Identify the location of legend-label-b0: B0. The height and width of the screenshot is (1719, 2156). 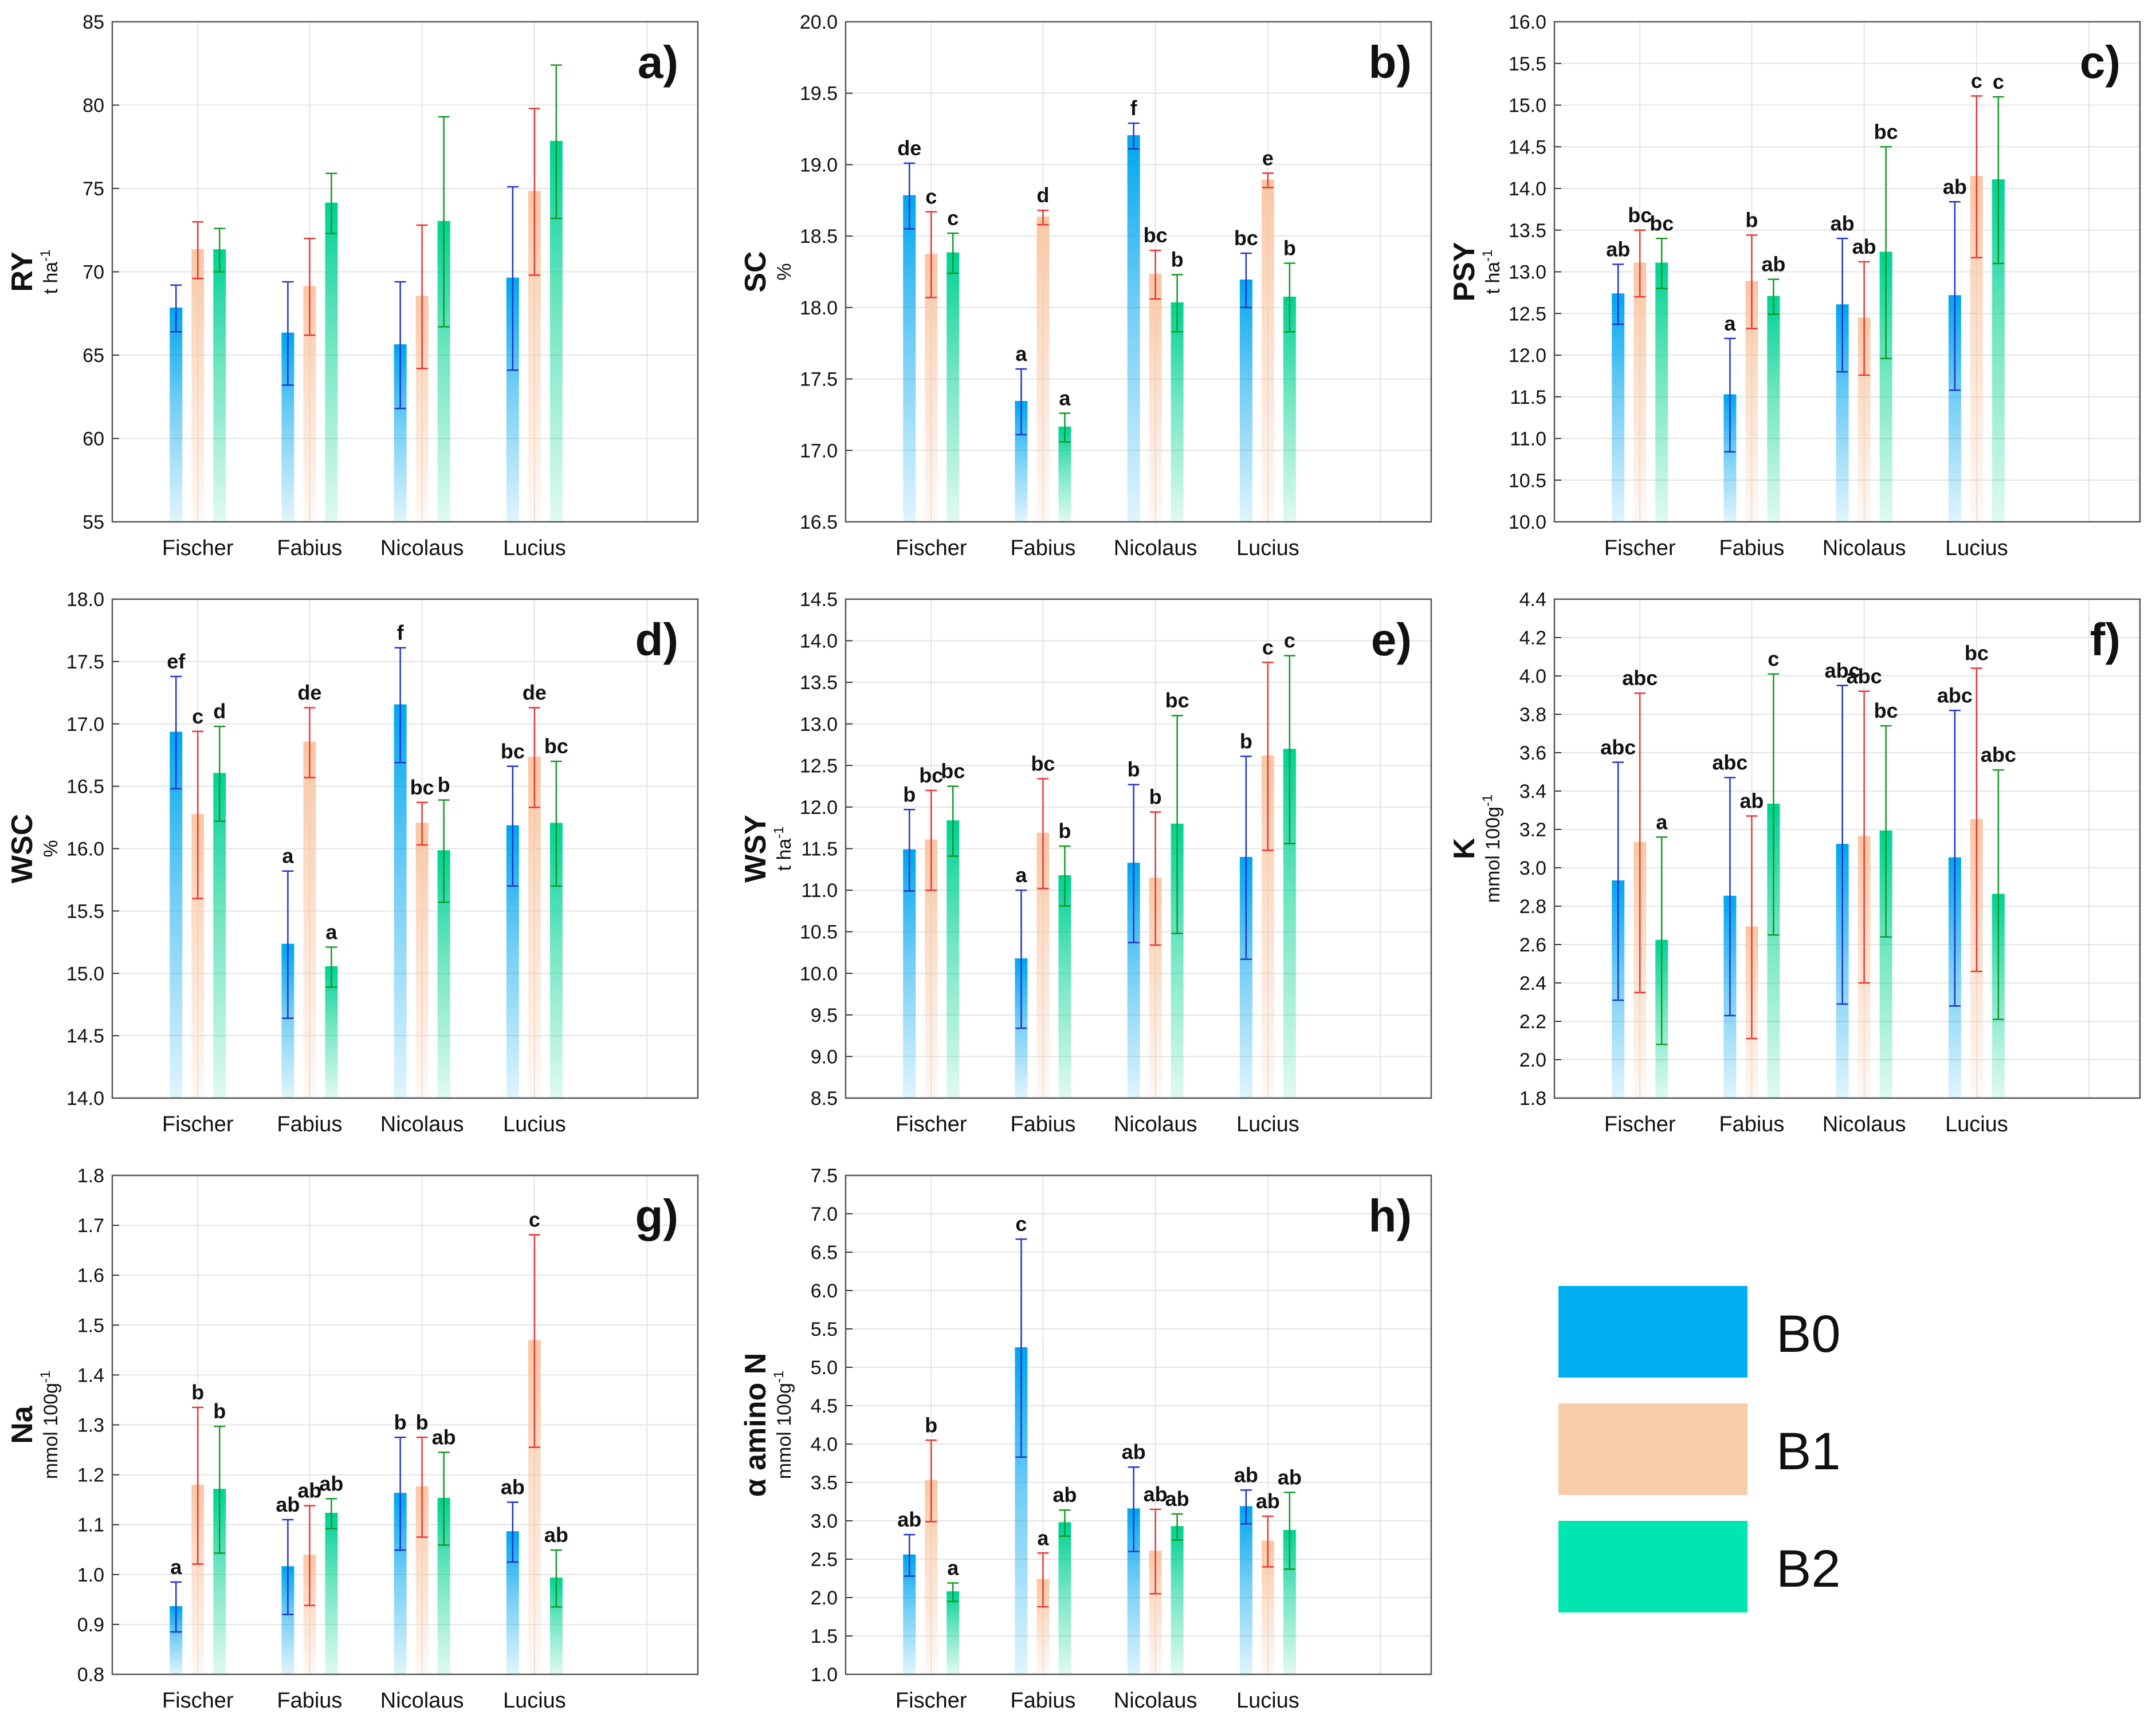
(1808, 1334).